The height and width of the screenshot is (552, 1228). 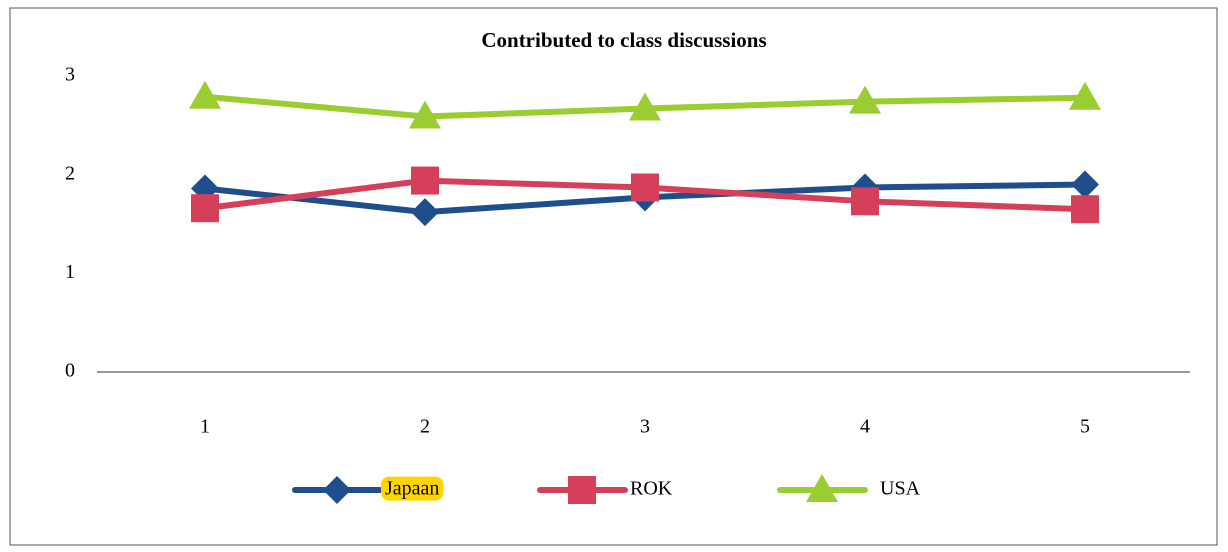 I want to click on x-tick-label: 5, so click(x=1085, y=427).